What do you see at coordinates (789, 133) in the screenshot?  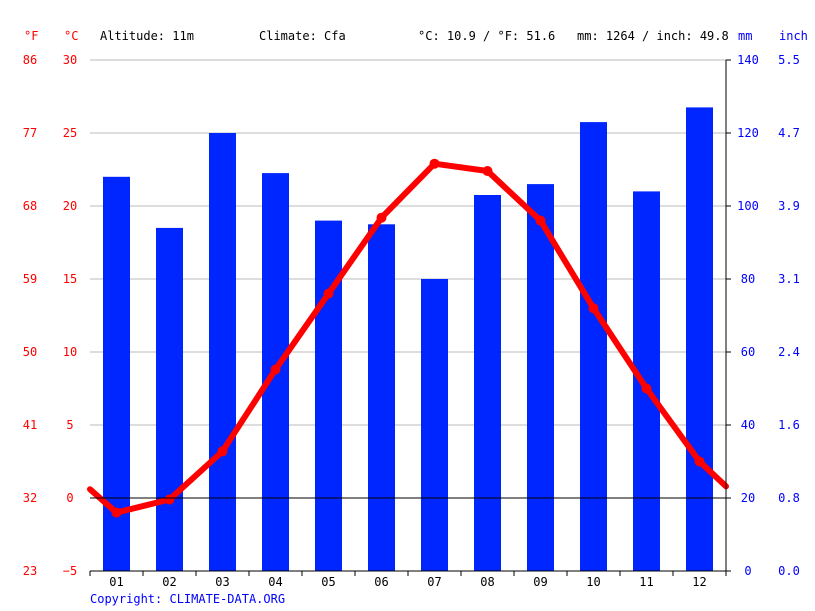 I see `inch-tick-label: 4.7` at bounding box center [789, 133].